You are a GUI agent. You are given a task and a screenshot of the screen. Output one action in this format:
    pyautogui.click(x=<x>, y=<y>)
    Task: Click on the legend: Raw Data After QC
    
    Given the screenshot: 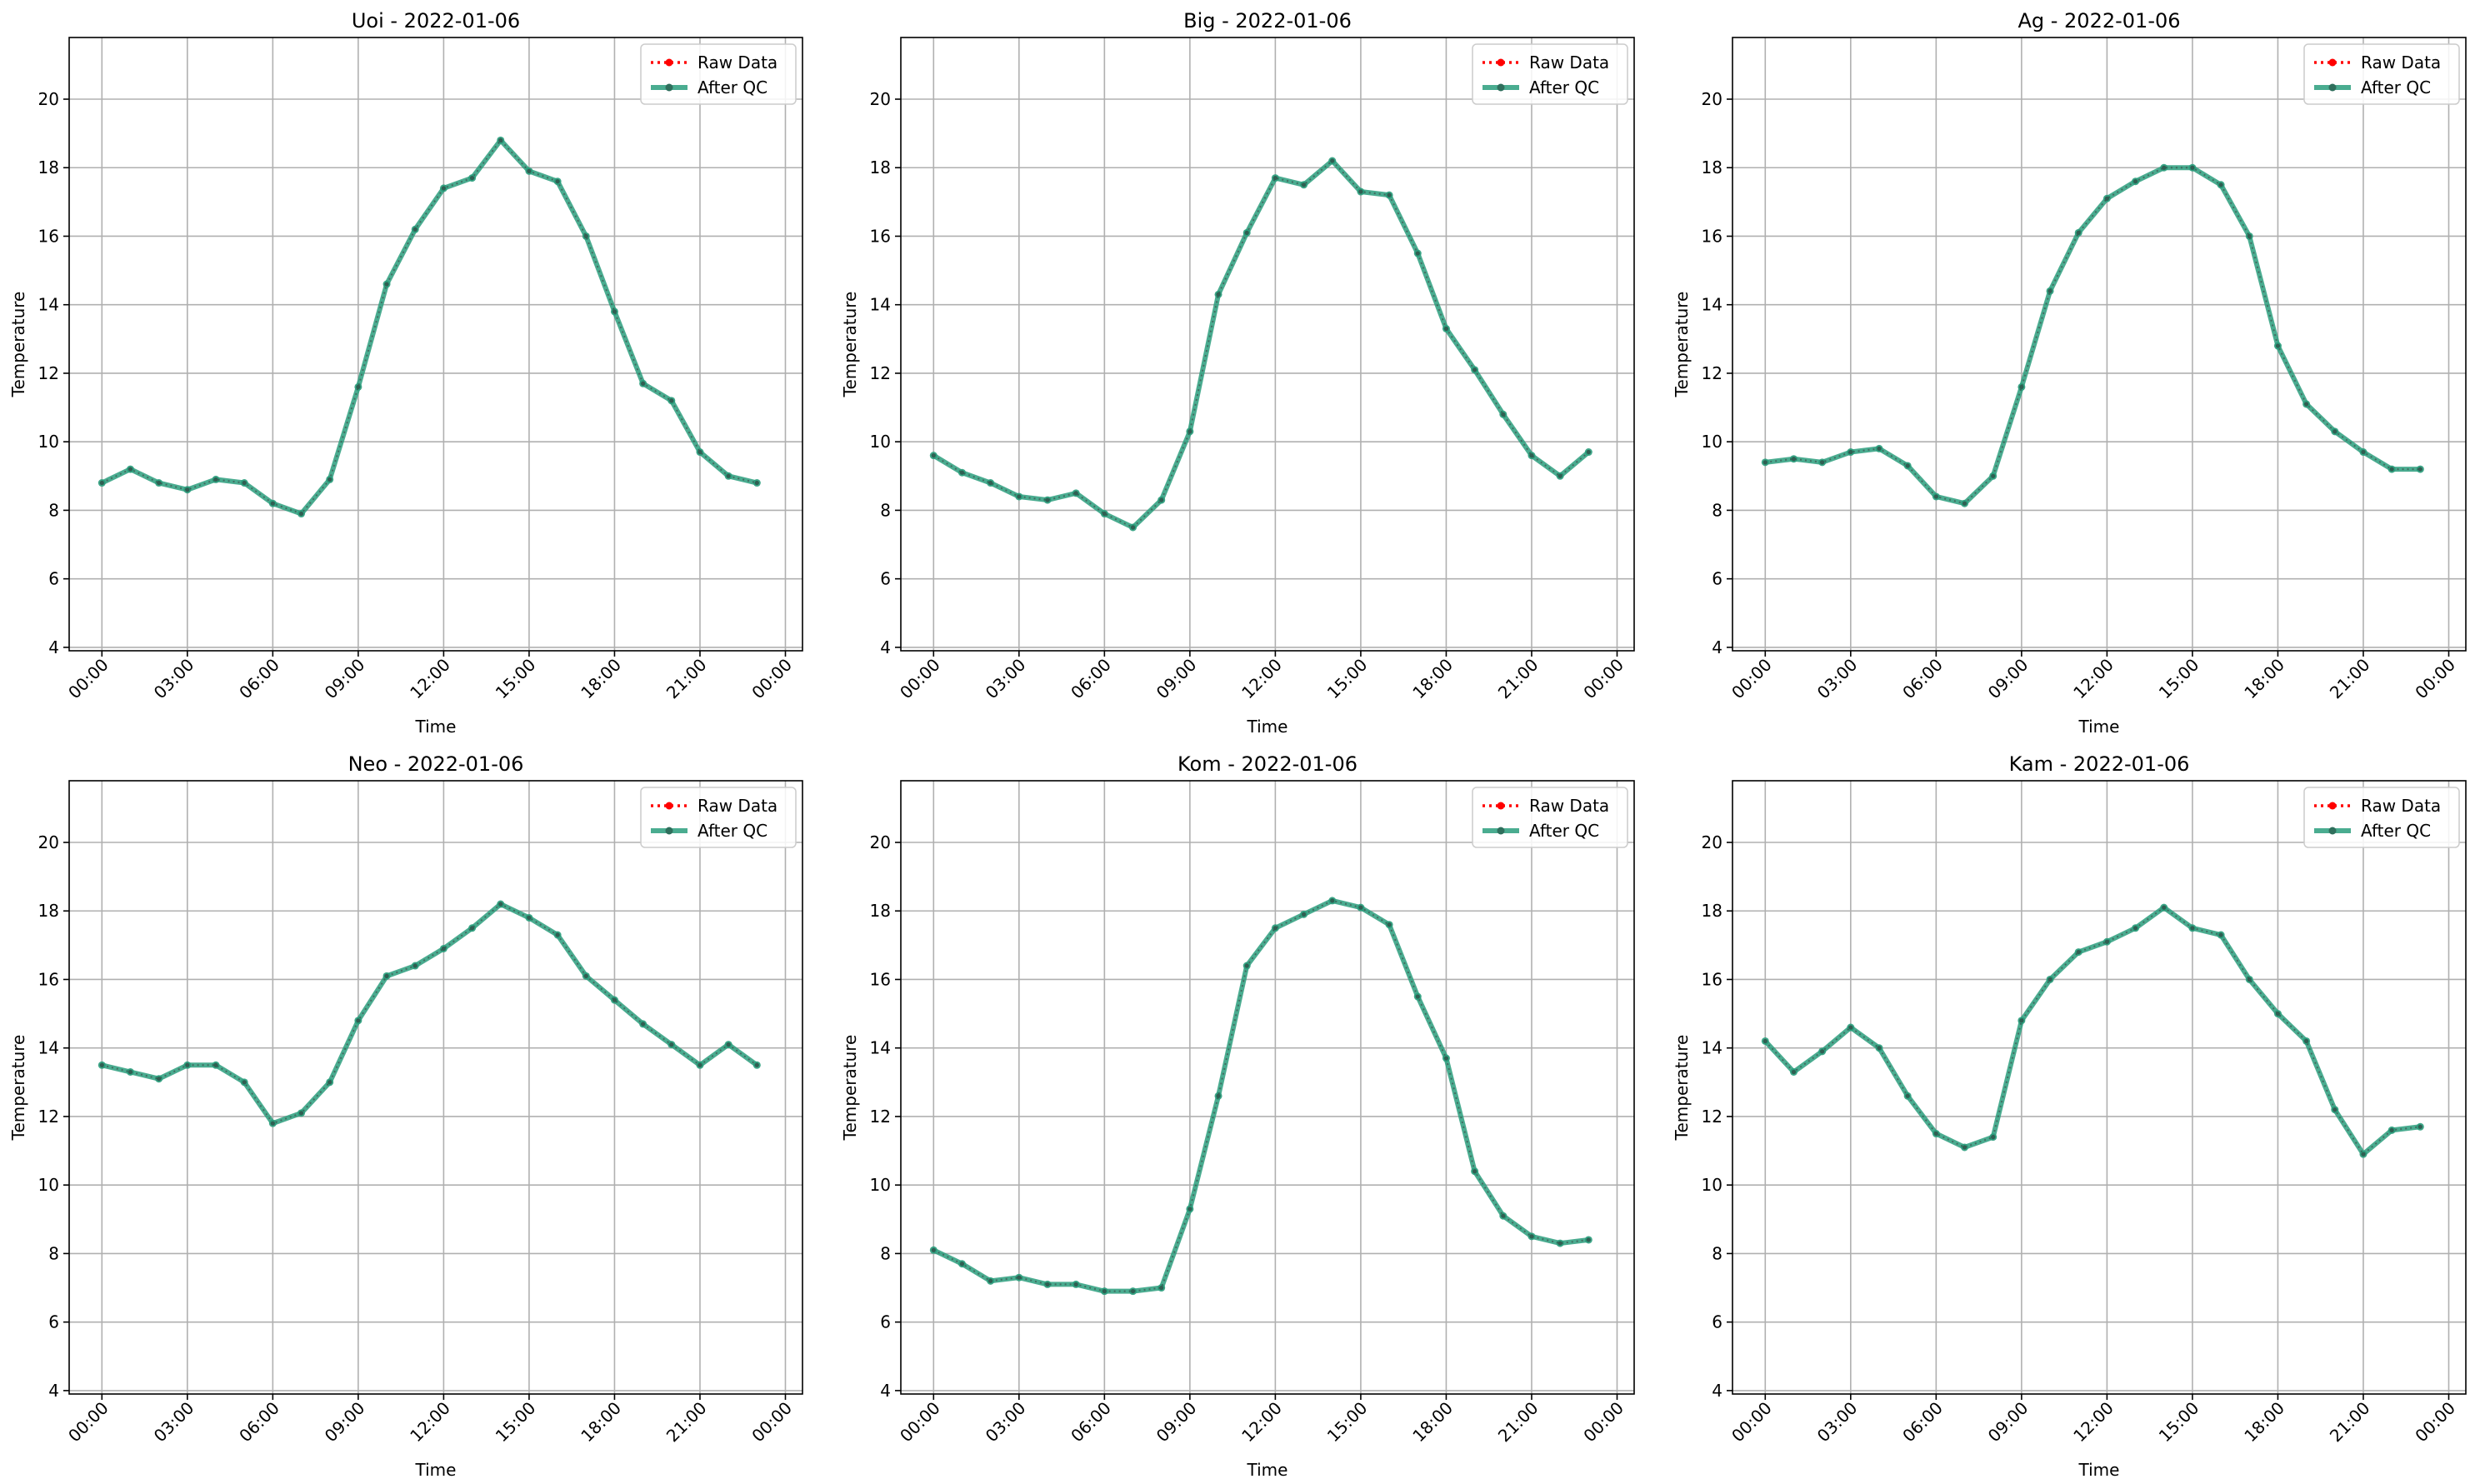 What is the action you would take?
    pyautogui.click(x=2381, y=817)
    